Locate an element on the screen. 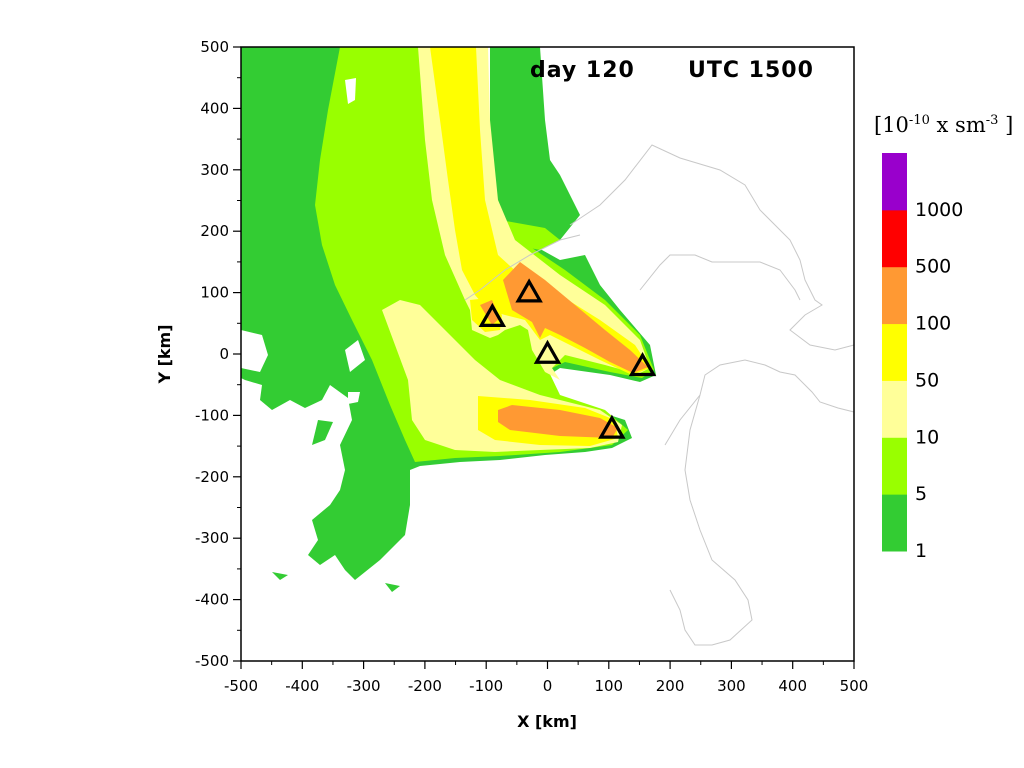  y-tick-label: -500 is located at coordinates (212, 661).